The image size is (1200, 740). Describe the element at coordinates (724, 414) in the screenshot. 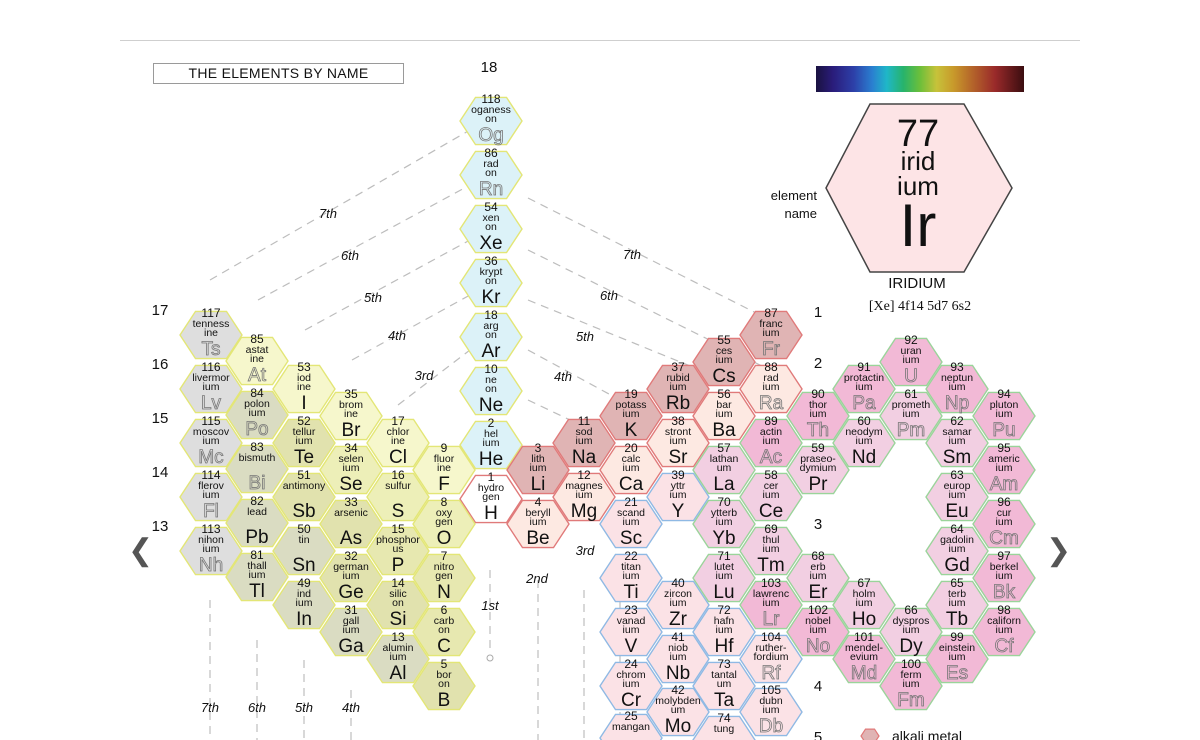

I see `element-name-part: ium` at that location.